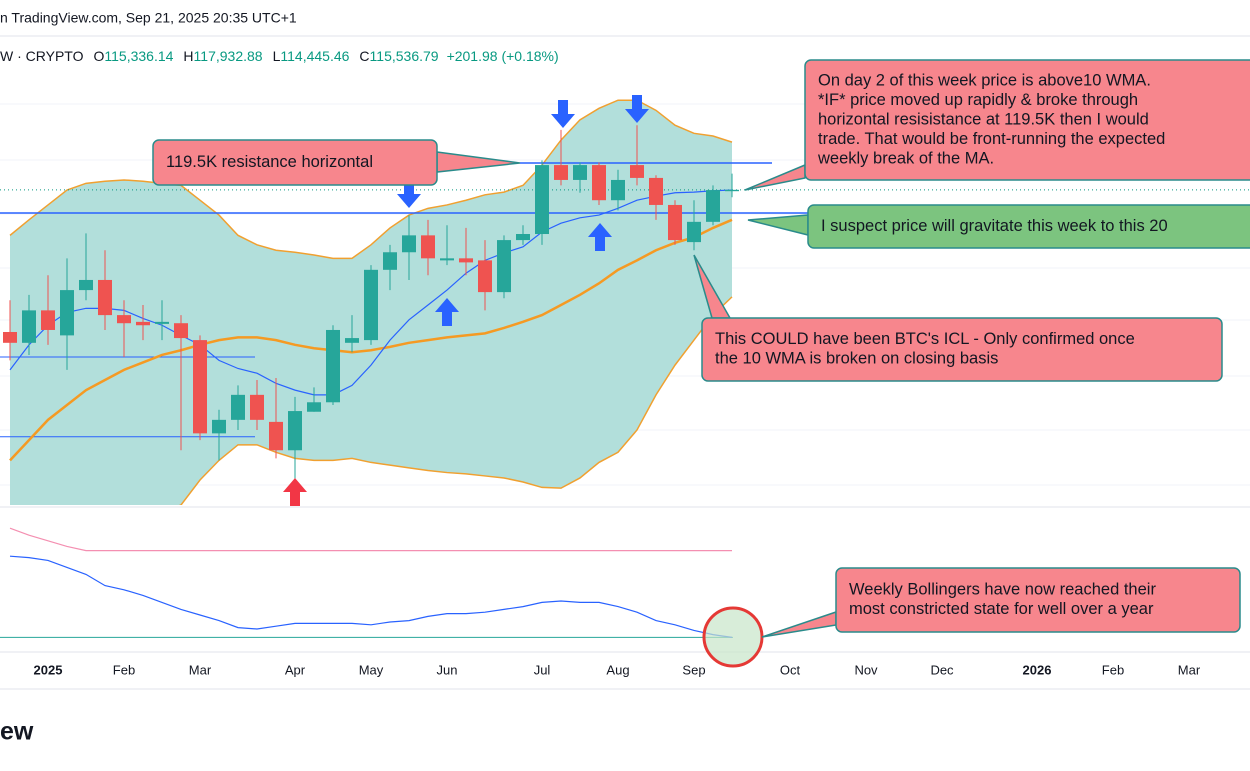 Image resolution: width=1250 pixels, height=771 pixels. Describe the element at coordinates (455, 400) in the screenshot. I see `band-lower` at that location.